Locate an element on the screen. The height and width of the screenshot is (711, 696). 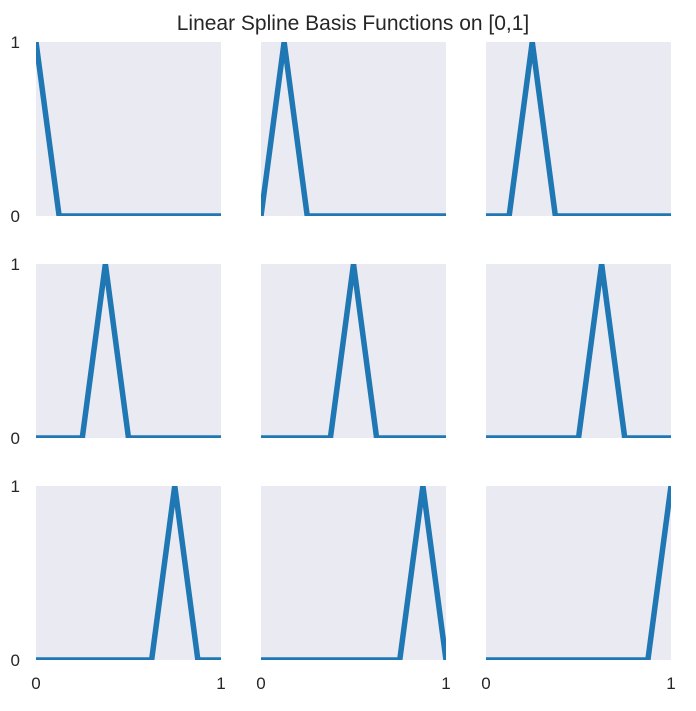
subplot-1: 10 is located at coordinates (116, 129).